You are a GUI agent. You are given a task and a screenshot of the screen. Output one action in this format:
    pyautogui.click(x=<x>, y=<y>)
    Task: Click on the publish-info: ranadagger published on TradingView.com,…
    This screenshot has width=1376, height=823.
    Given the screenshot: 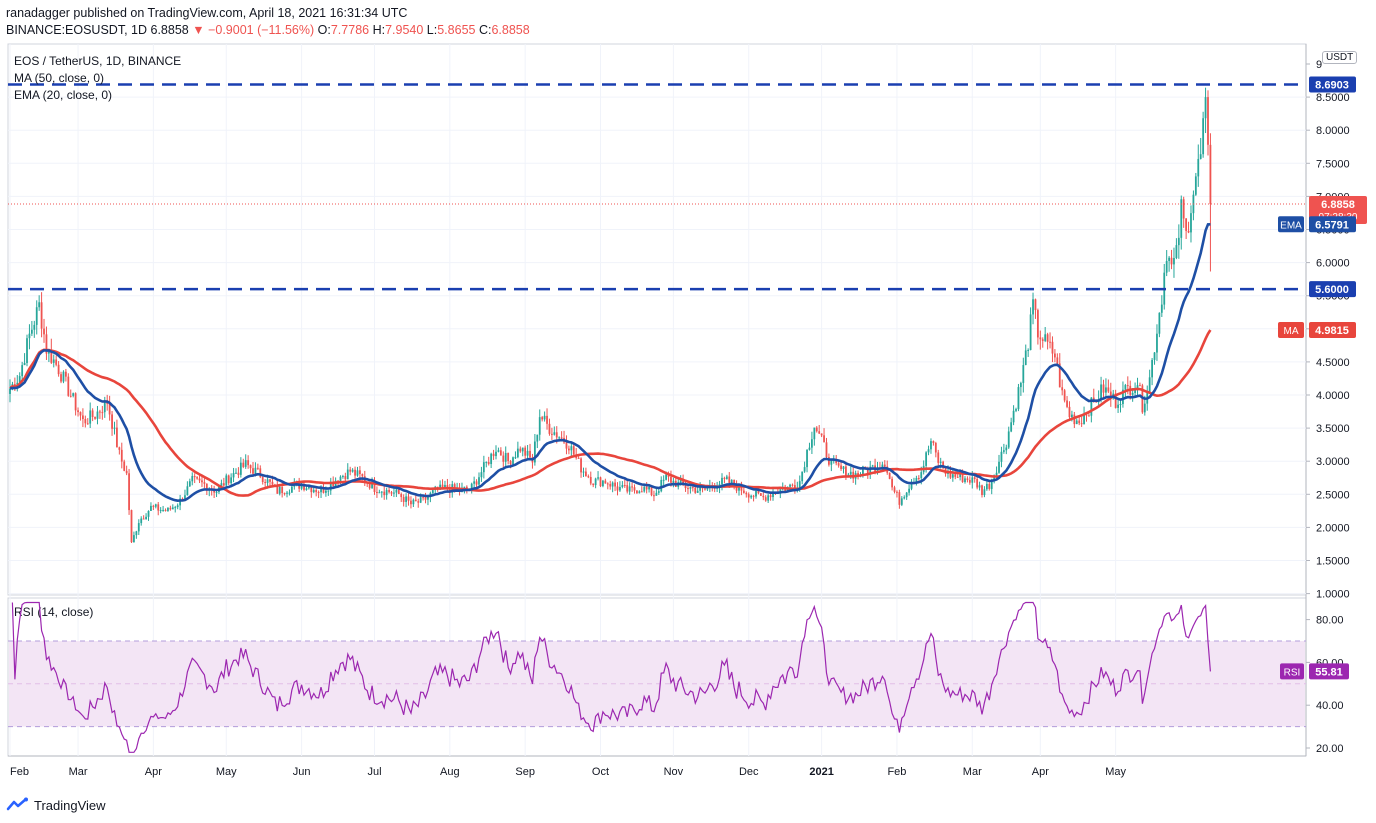 What is the action you would take?
    pyautogui.click(x=207, y=13)
    